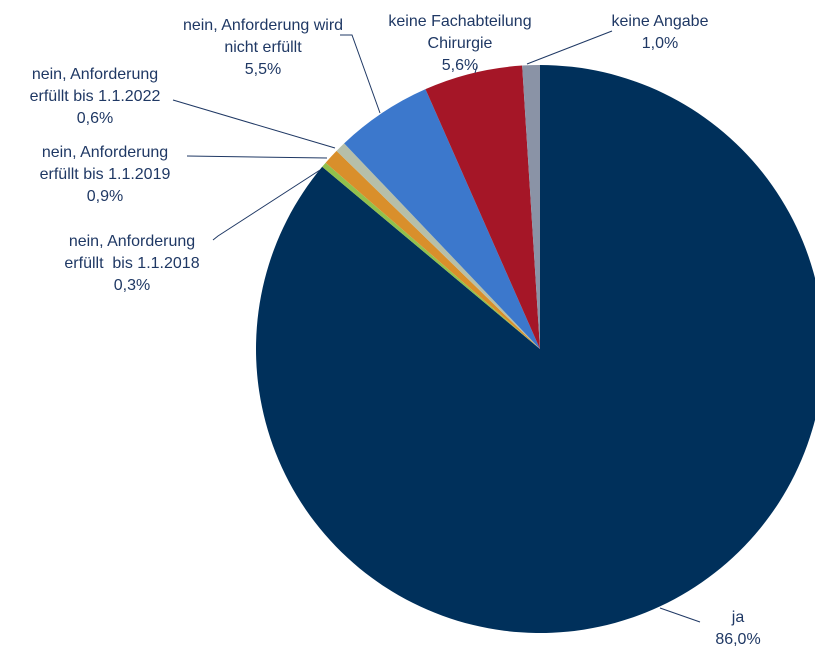 The image size is (815, 653). I want to click on slice-category-label: erfüllt bis 1.1.2018, so click(131, 263).